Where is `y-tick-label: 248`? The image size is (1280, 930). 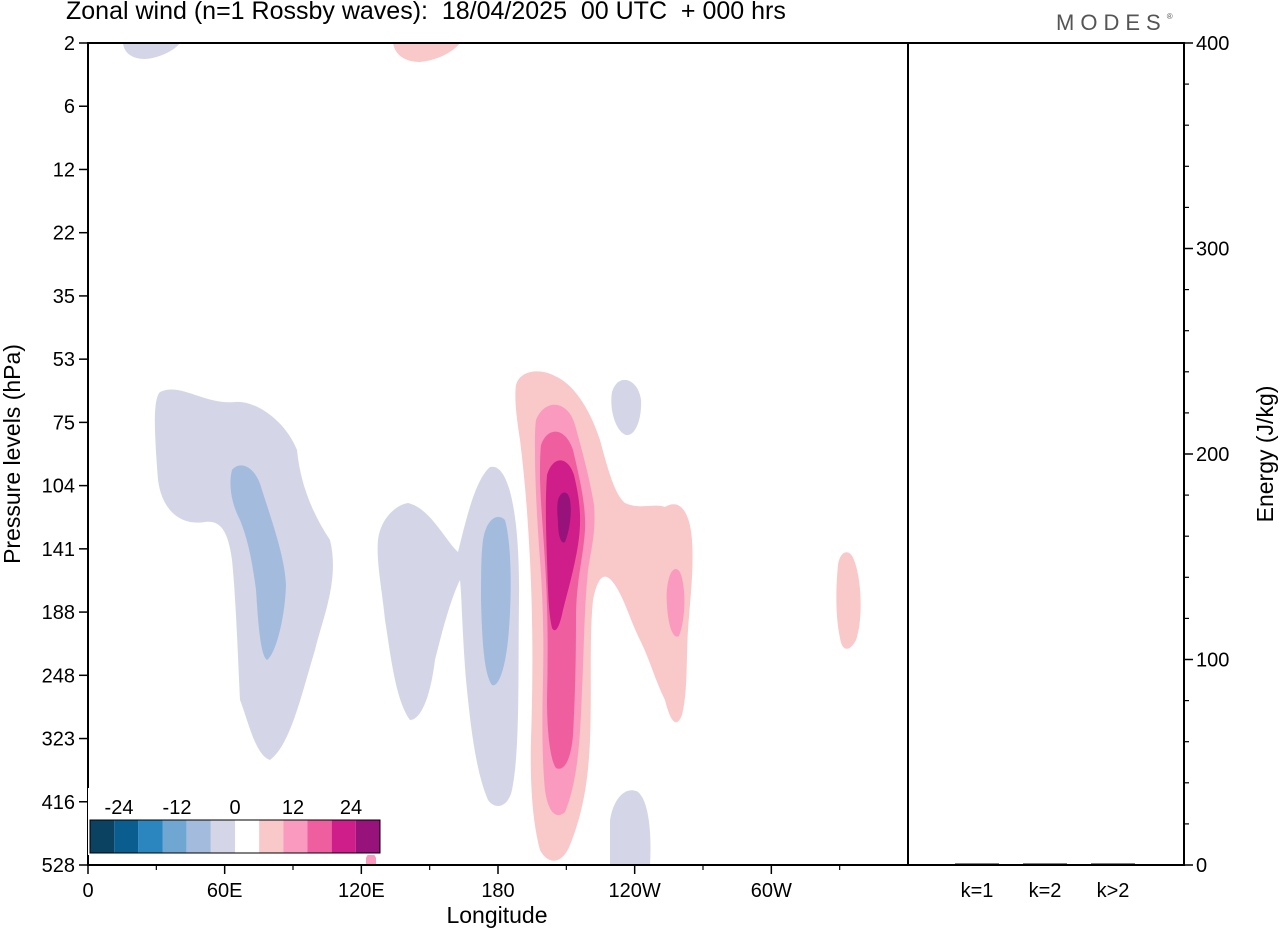
y-tick-label: 248 is located at coordinates (58, 676).